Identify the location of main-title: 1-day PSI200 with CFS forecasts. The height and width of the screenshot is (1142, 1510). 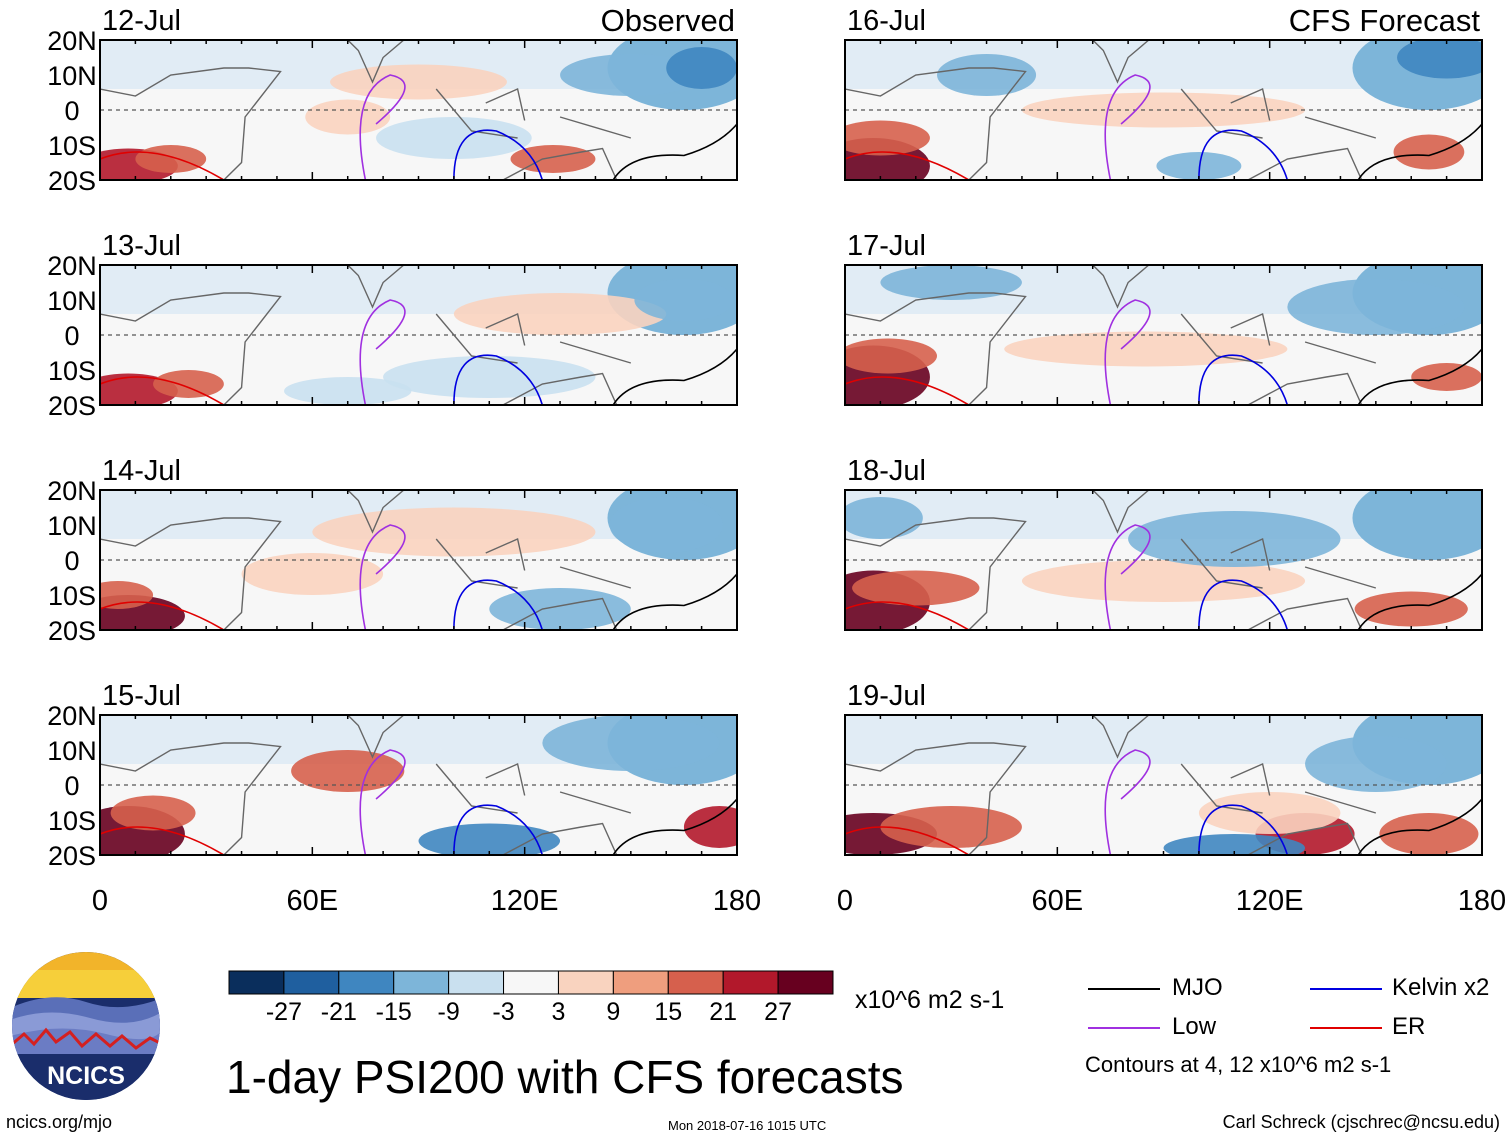
(565, 1077).